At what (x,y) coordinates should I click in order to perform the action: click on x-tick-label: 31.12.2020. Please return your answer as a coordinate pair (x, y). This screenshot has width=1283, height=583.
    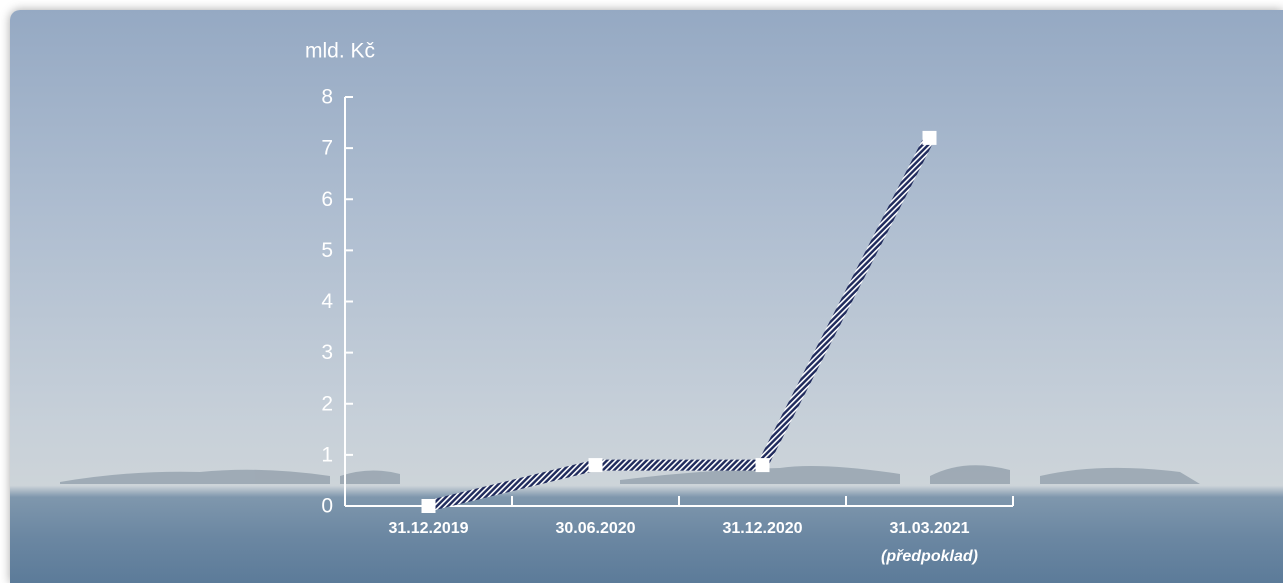
    Looking at the image, I should click on (762, 528).